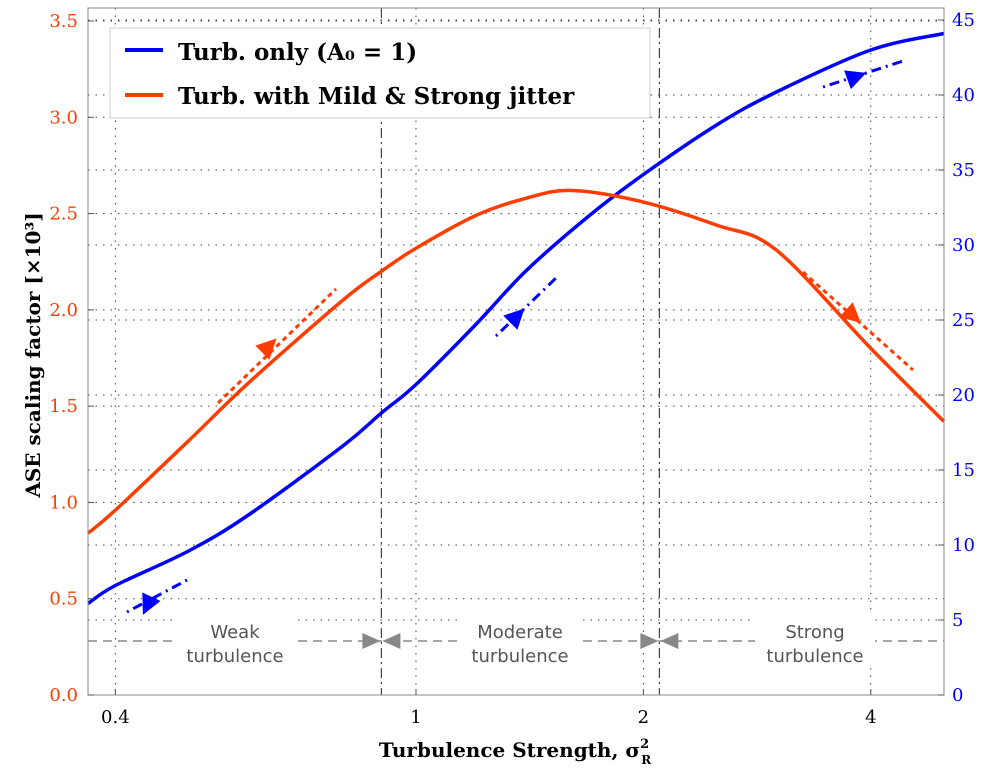 The image size is (984, 778). What do you see at coordinates (33, 355) in the screenshot?
I see `y-axis-label: ASE scaling factor [×10³]` at bounding box center [33, 355].